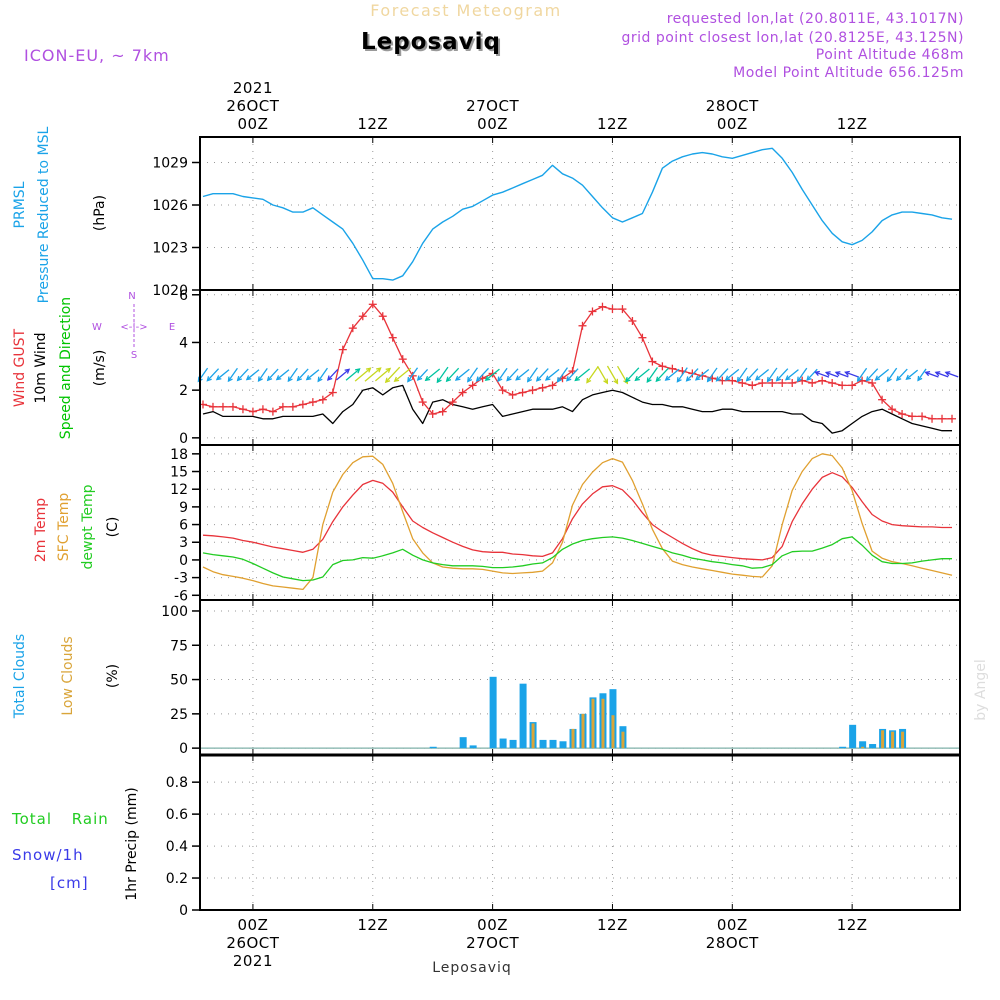  What do you see at coordinates (179, 715) in the screenshot?
I see `y-tick-label-clouds: 25` at bounding box center [179, 715].